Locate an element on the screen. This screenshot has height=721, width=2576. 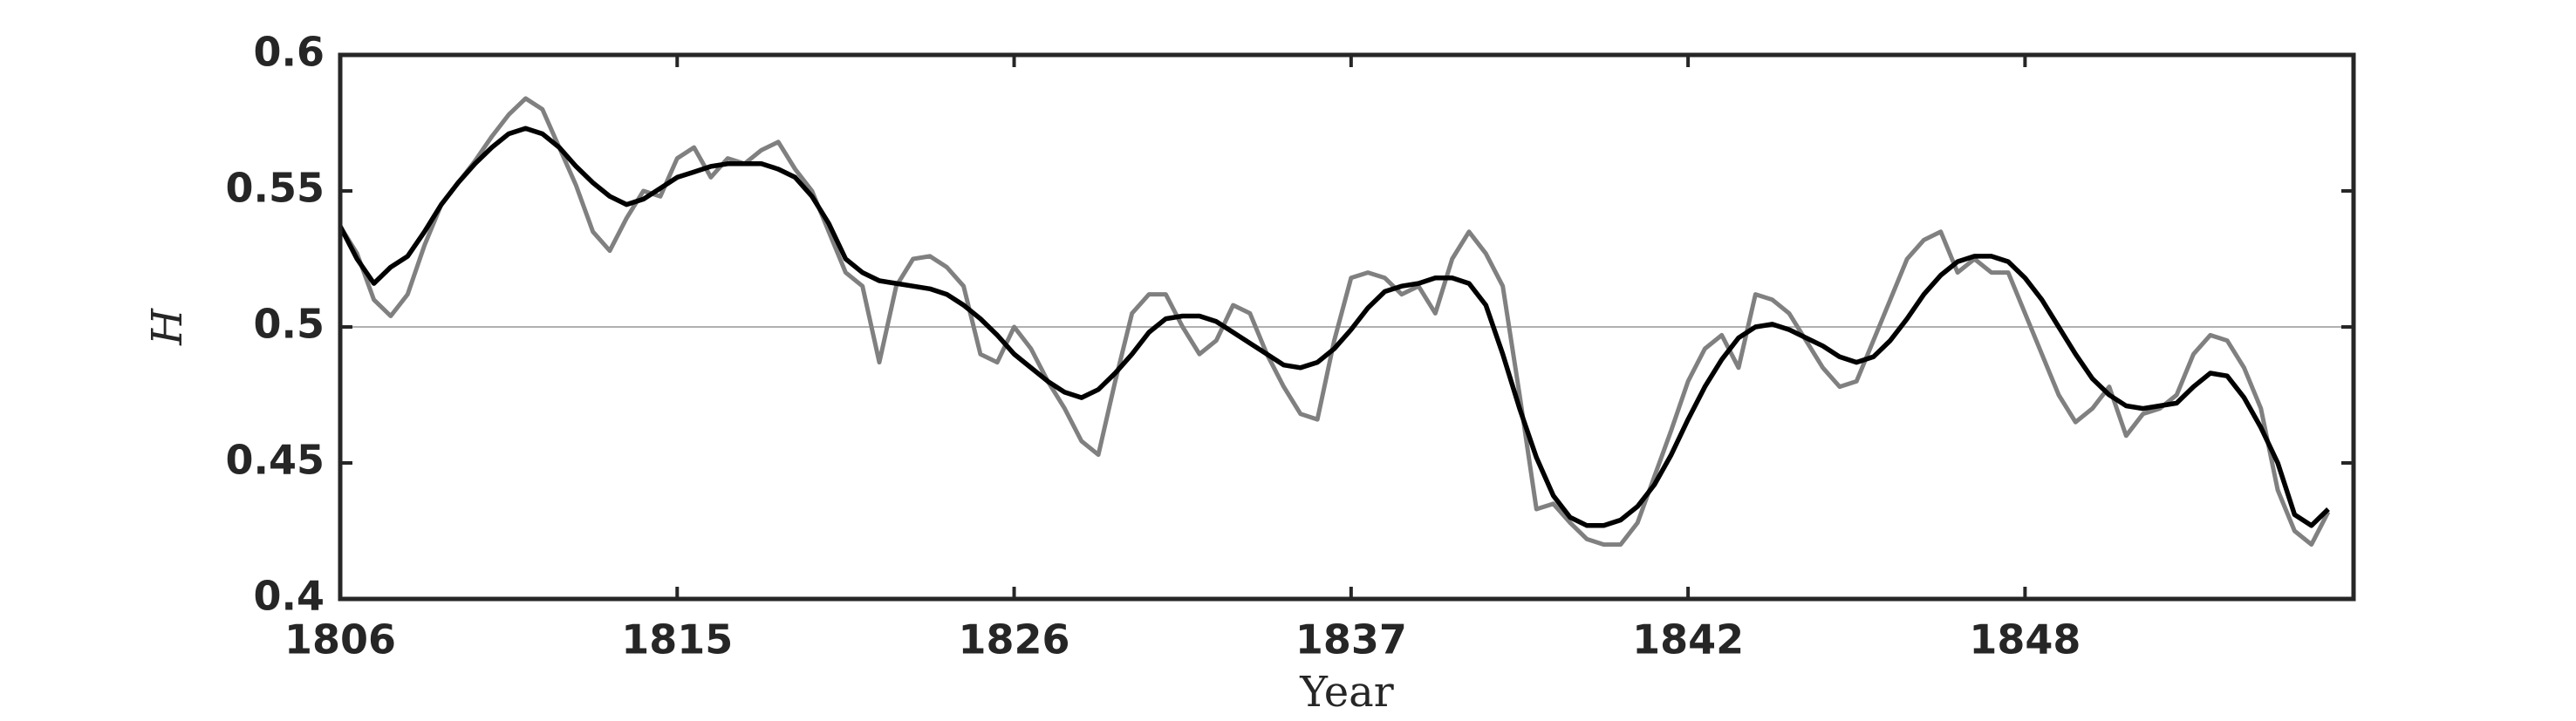
y-tick-label: 0.4 is located at coordinates (289, 596).